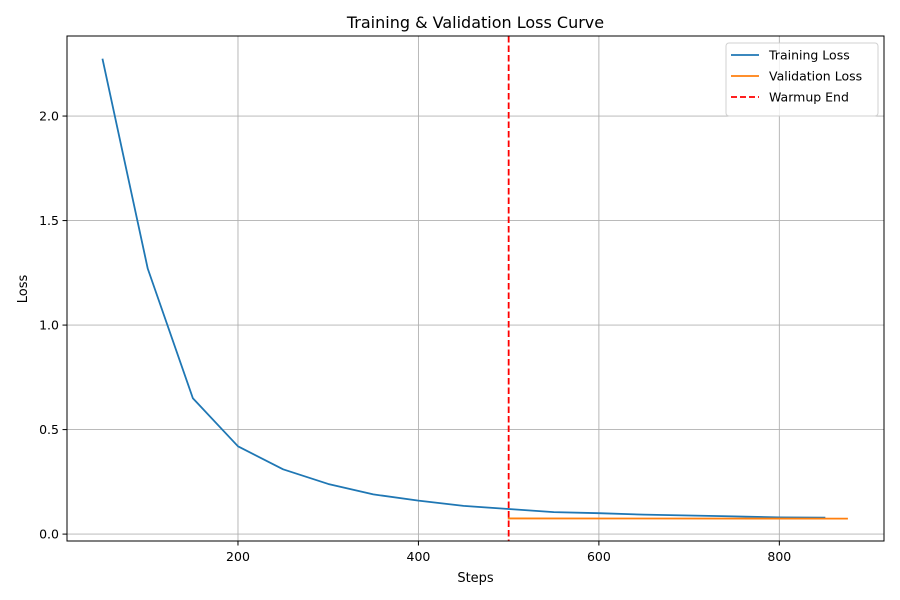 Image resolution: width=900 pixels, height=600 pixels. I want to click on legend: Training Loss Validation Loss Warmup End, so click(802, 79).